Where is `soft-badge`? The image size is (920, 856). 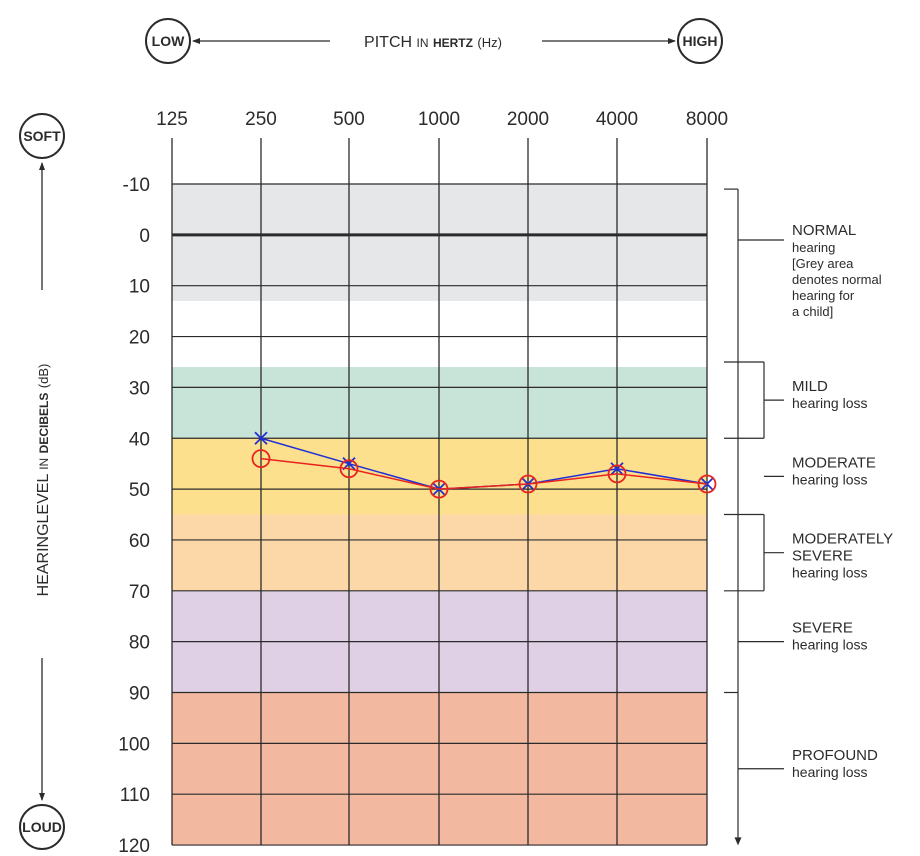
soft-badge is located at coordinates (42, 136).